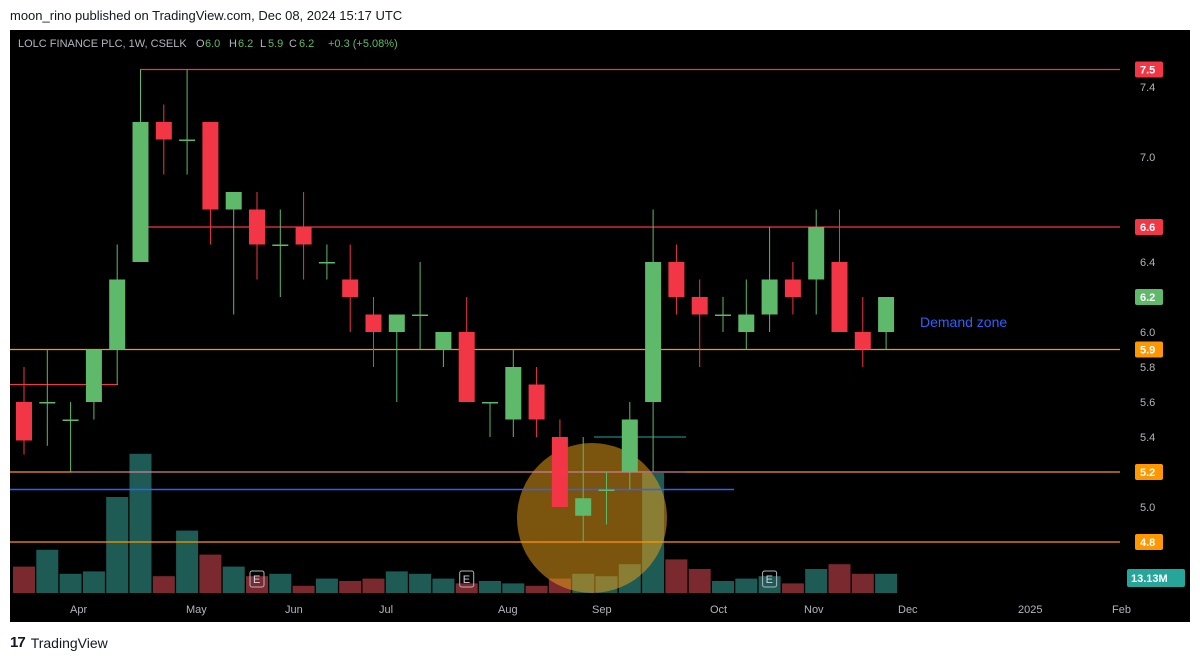 The height and width of the screenshot is (660, 1200). What do you see at coordinates (386, 610) in the screenshot?
I see `x-tick-label: Jul` at bounding box center [386, 610].